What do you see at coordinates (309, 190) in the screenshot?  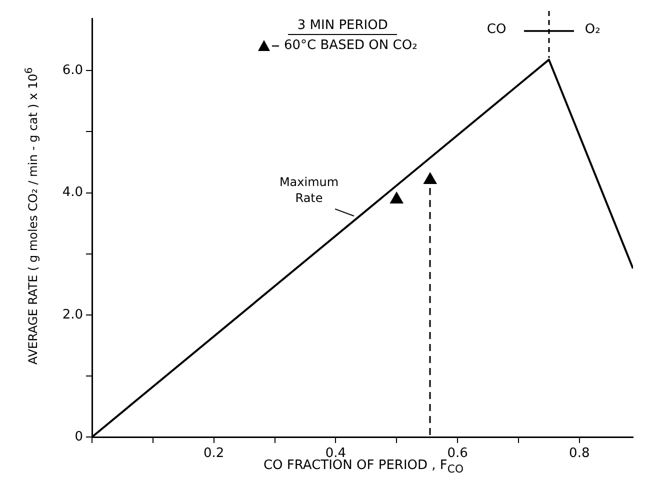 I see `series-label: Maximum Rate` at bounding box center [309, 190].